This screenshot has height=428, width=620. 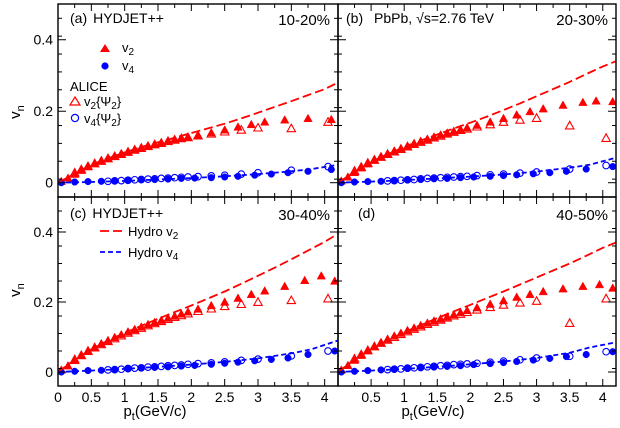 I want to click on panel-a-series-5-line, so click(x=198, y=173).